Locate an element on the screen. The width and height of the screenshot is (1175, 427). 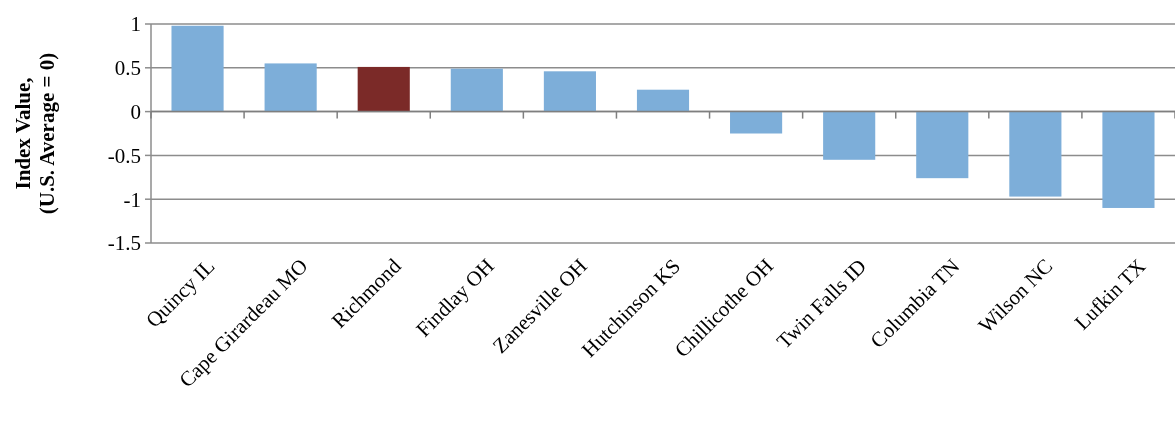
y-tick-label: -0.5 is located at coordinates (124, 155).